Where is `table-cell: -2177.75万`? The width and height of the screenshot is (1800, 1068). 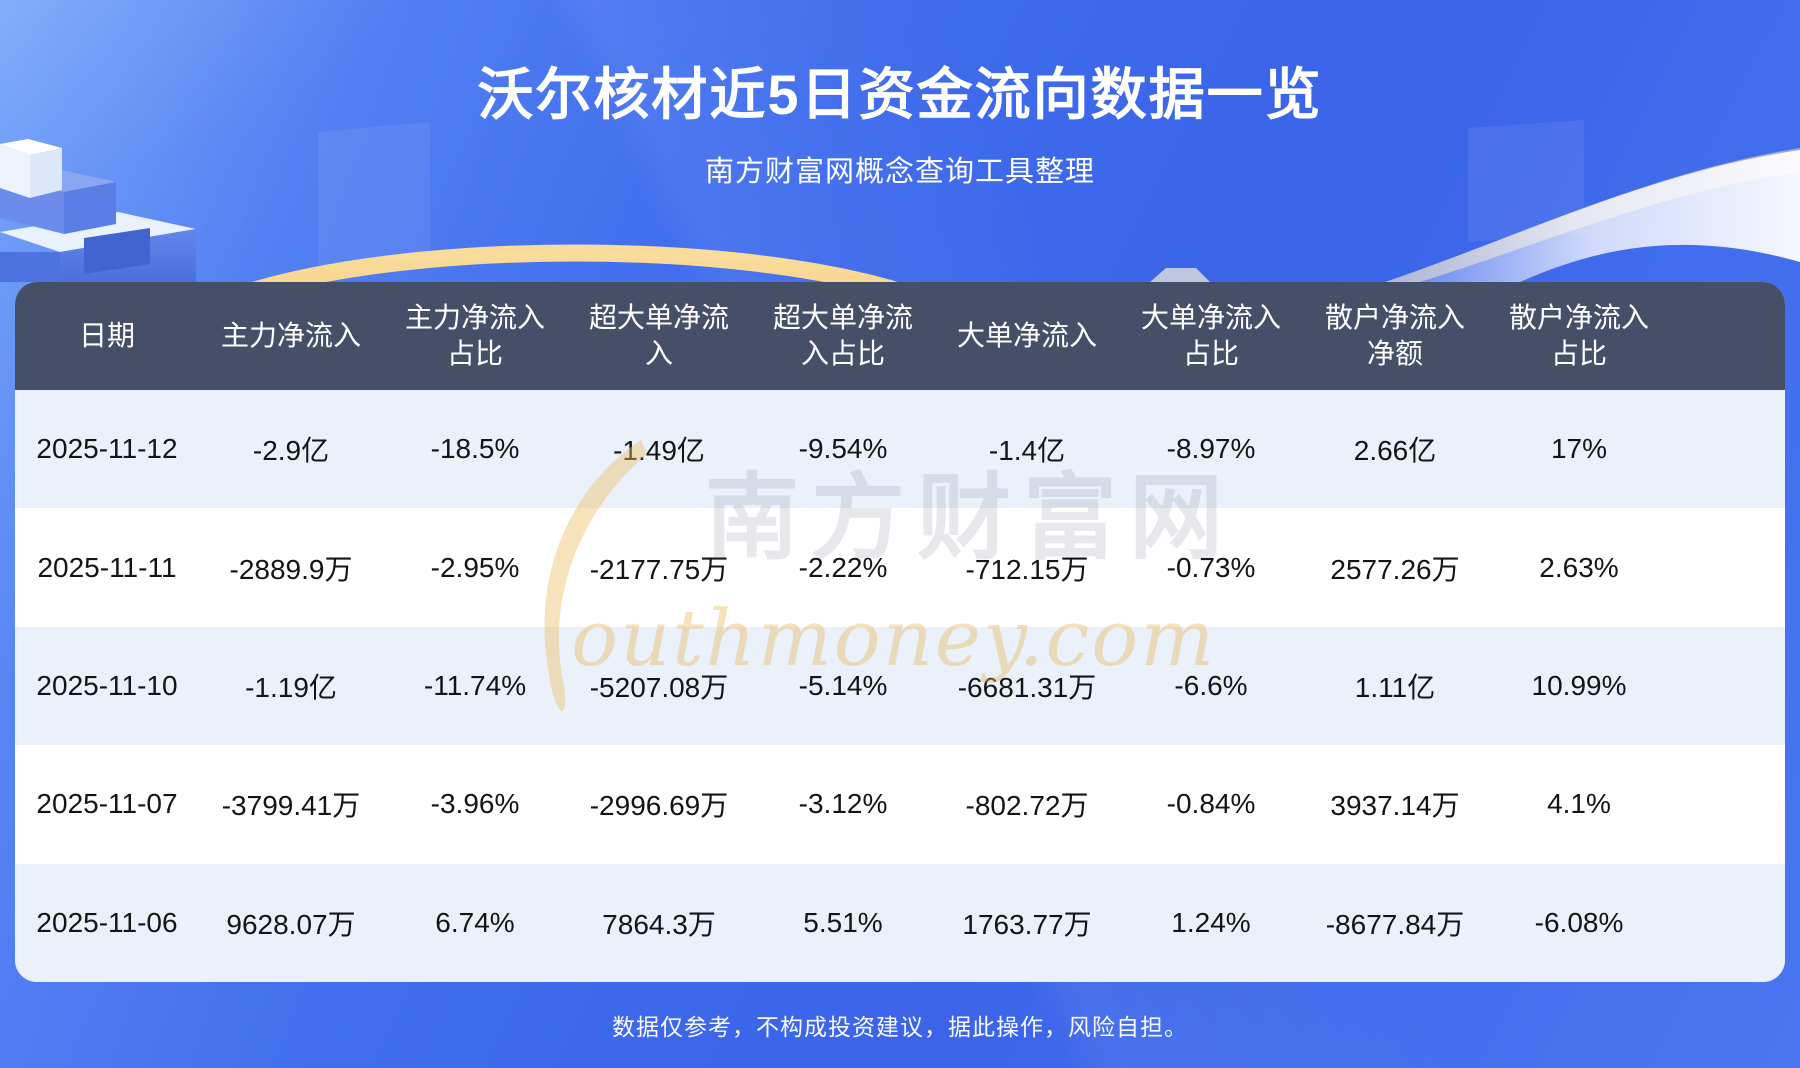 table-cell: -2177.75万 is located at coordinates (659, 569).